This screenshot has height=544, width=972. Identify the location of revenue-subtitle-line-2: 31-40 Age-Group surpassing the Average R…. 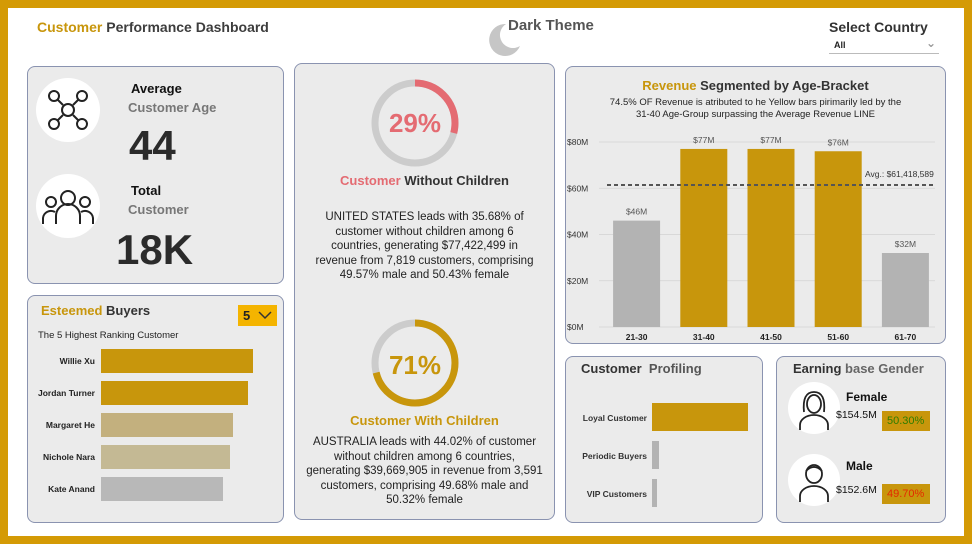
(755, 114).